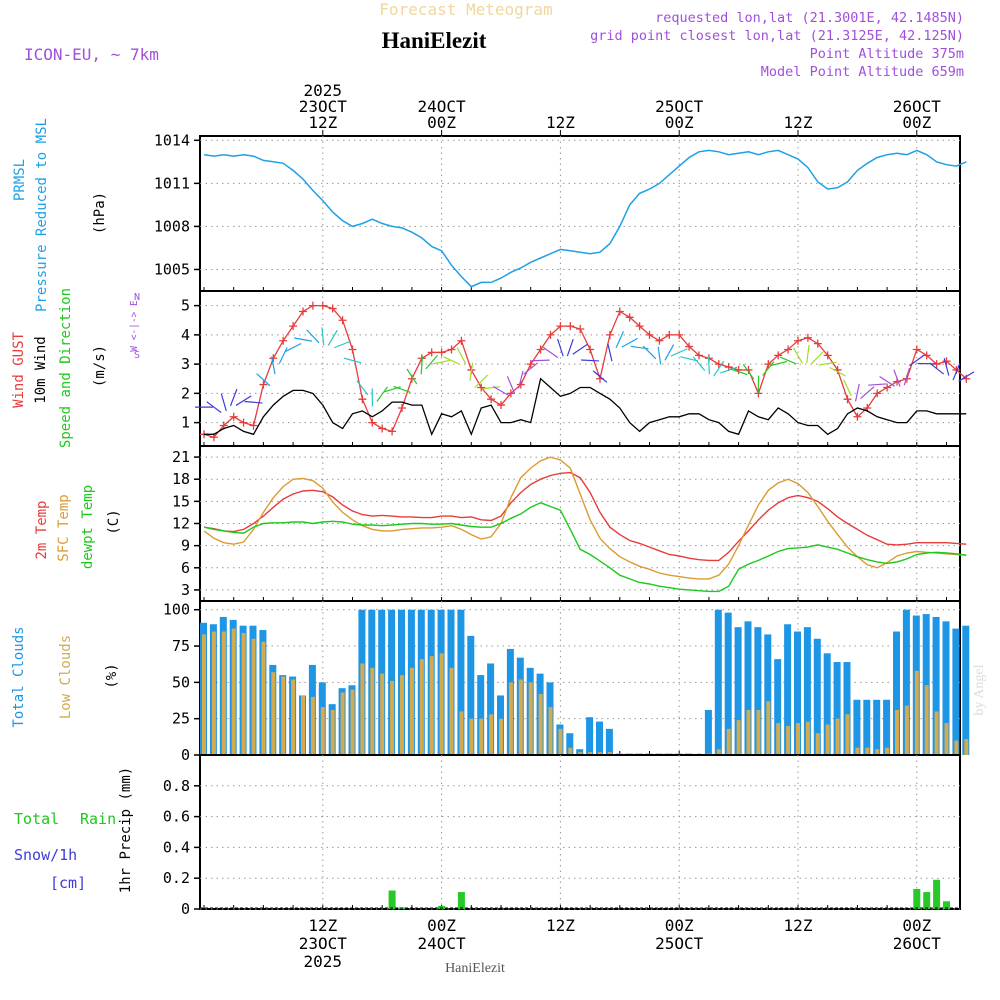 This screenshot has width=1000, height=1000. I want to click on sfc-temp-label: SFC Temp, so click(64, 527).